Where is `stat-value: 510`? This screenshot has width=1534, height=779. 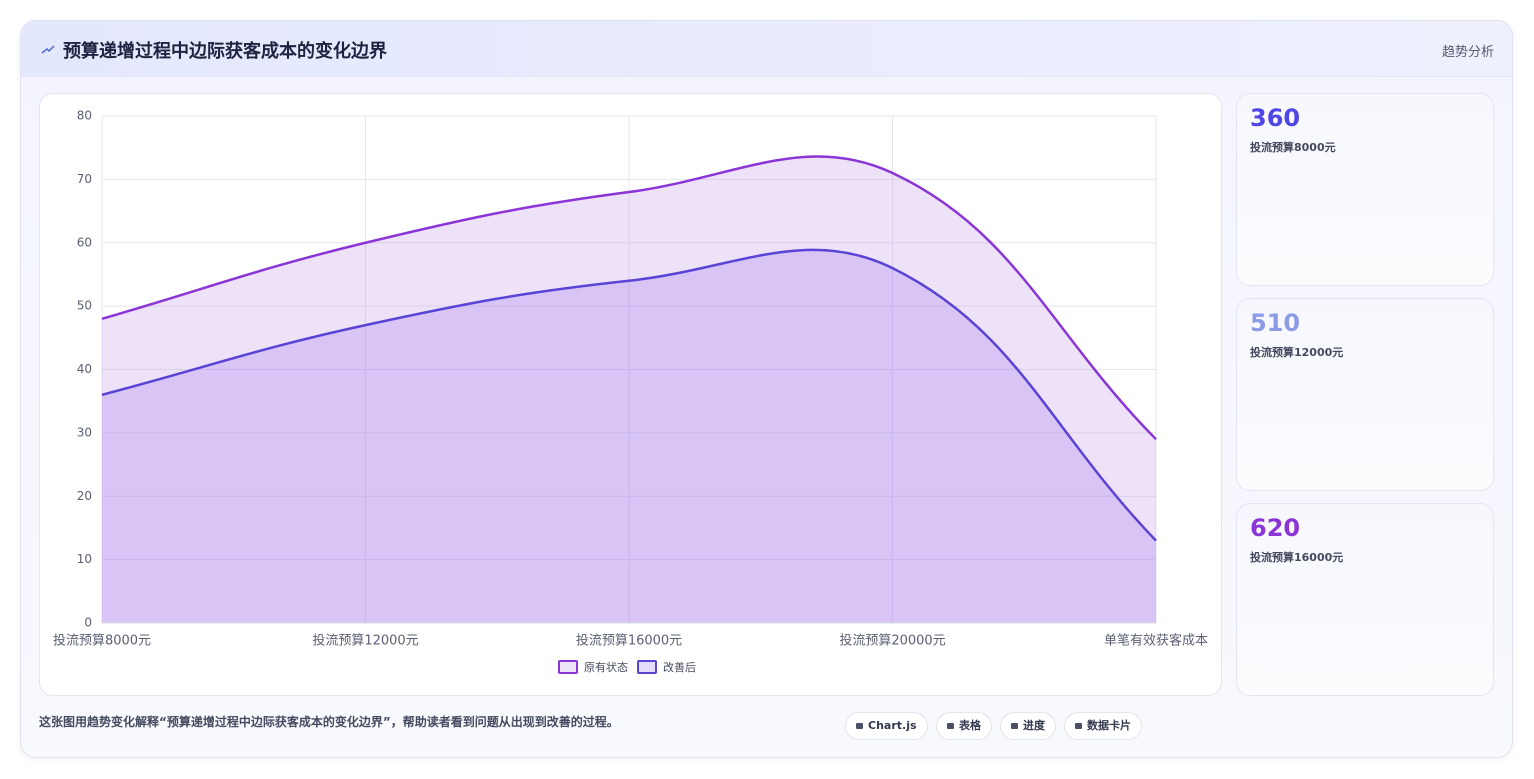
stat-value: 510 is located at coordinates (1275, 323).